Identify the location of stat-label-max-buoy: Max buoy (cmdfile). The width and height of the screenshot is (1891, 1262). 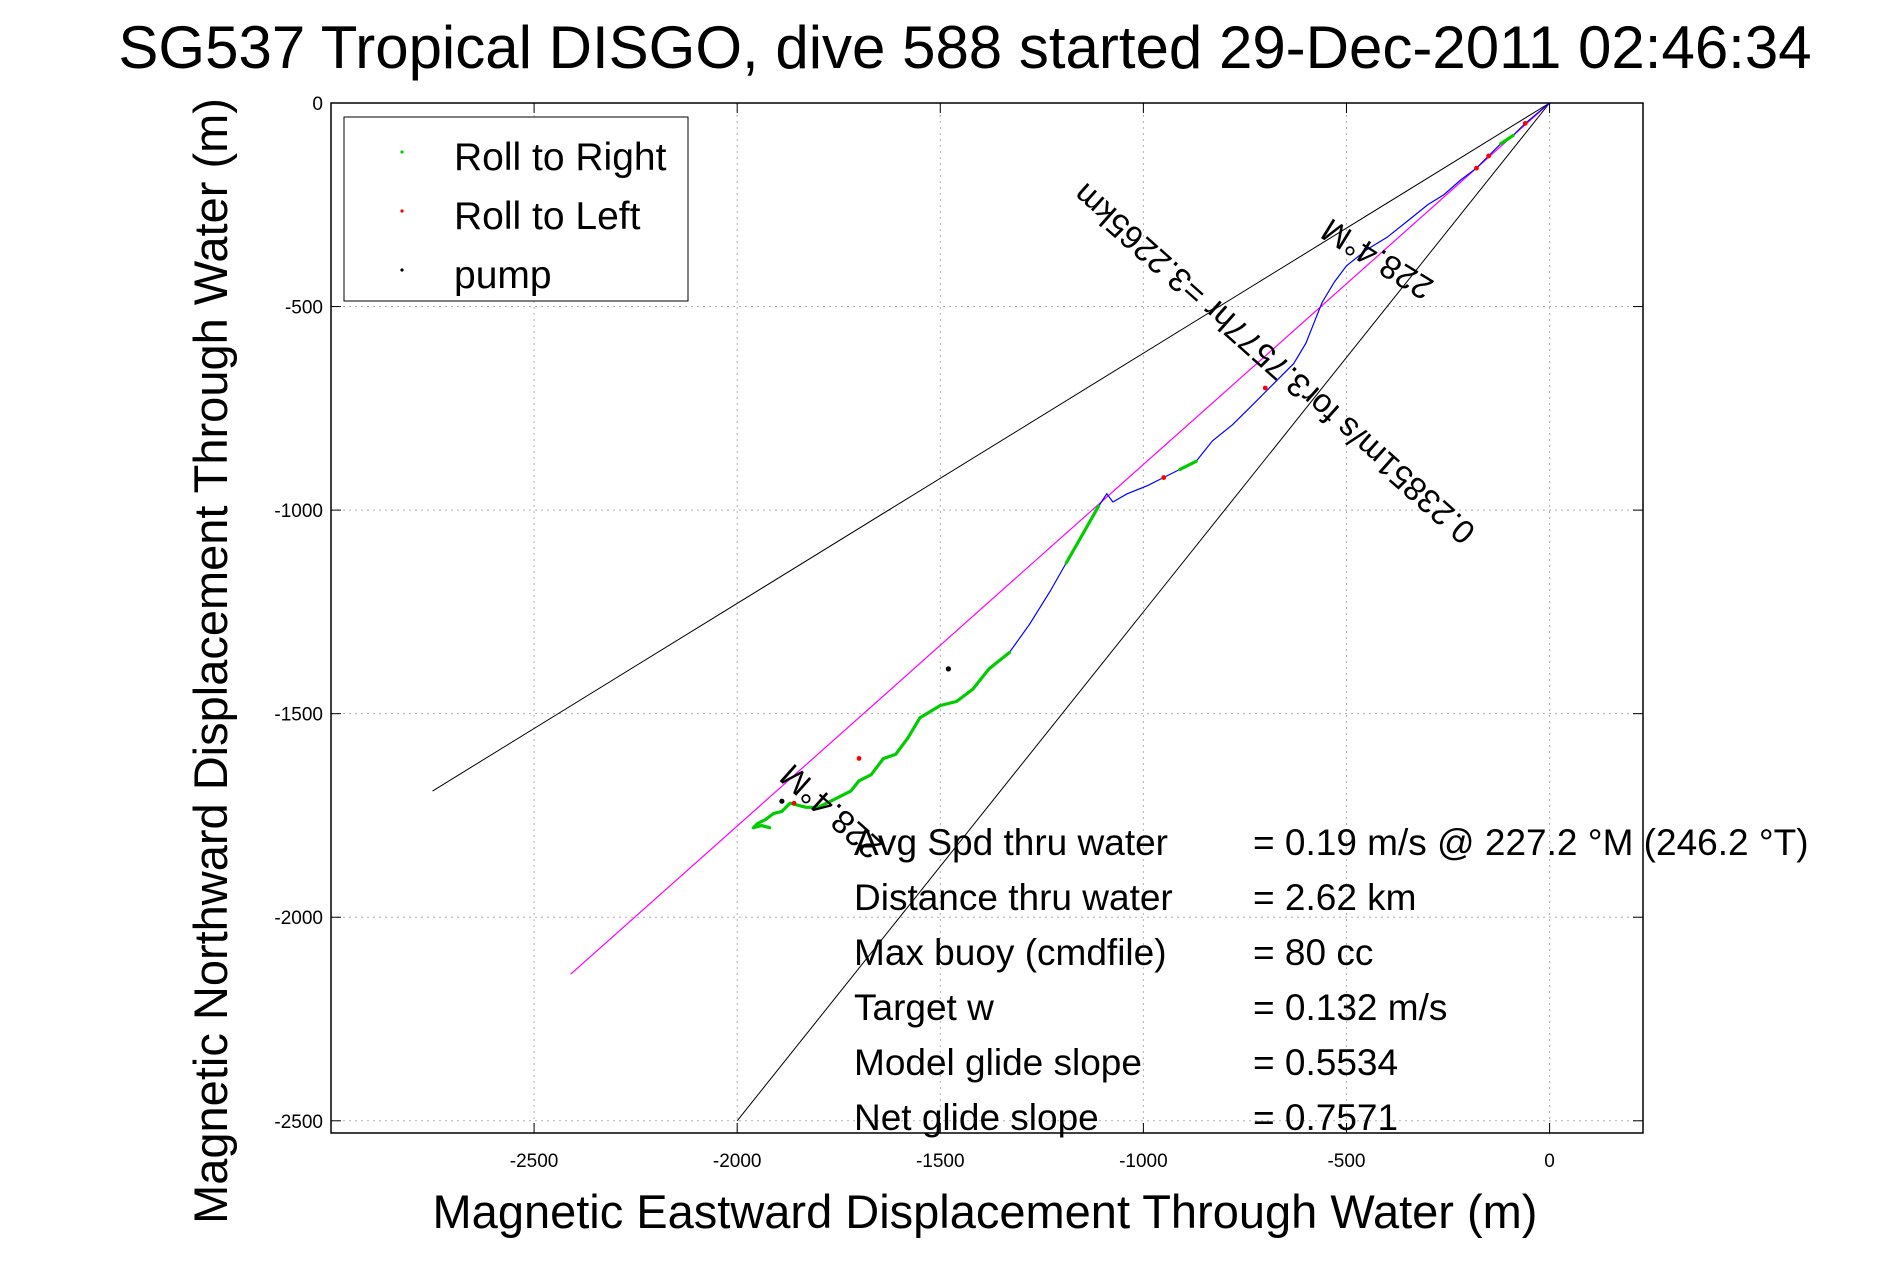
(1010, 952).